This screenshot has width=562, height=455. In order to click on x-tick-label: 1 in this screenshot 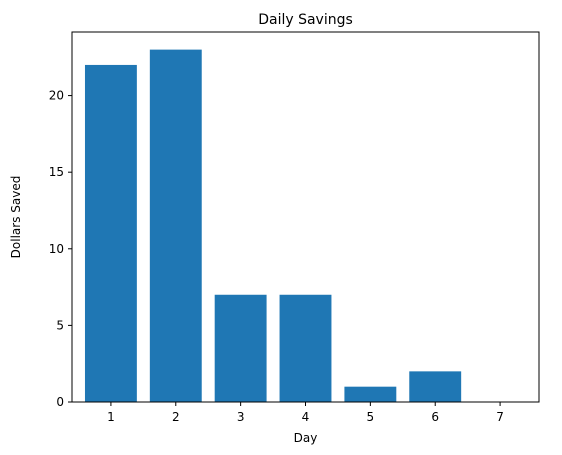, I will do `click(111, 417)`.